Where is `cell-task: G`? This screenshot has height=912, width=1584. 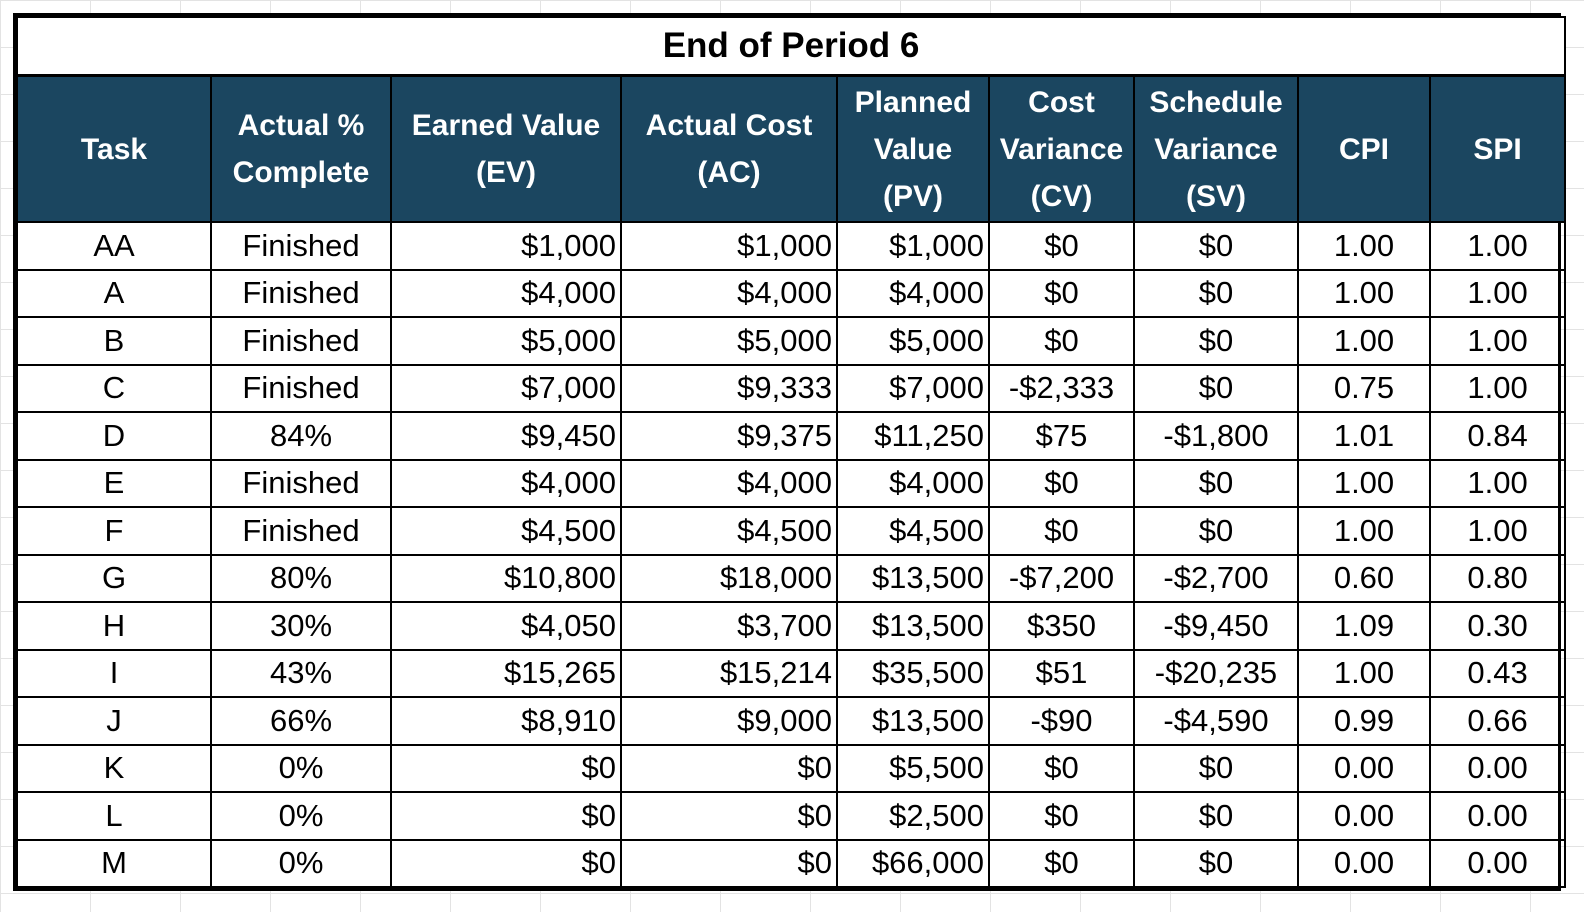 cell-task: G is located at coordinates (114, 578).